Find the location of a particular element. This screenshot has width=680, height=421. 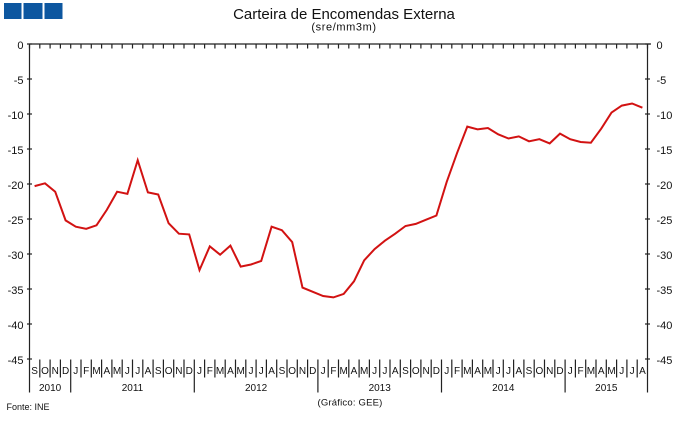

svg-text: 2010 is located at coordinates (50, 388).